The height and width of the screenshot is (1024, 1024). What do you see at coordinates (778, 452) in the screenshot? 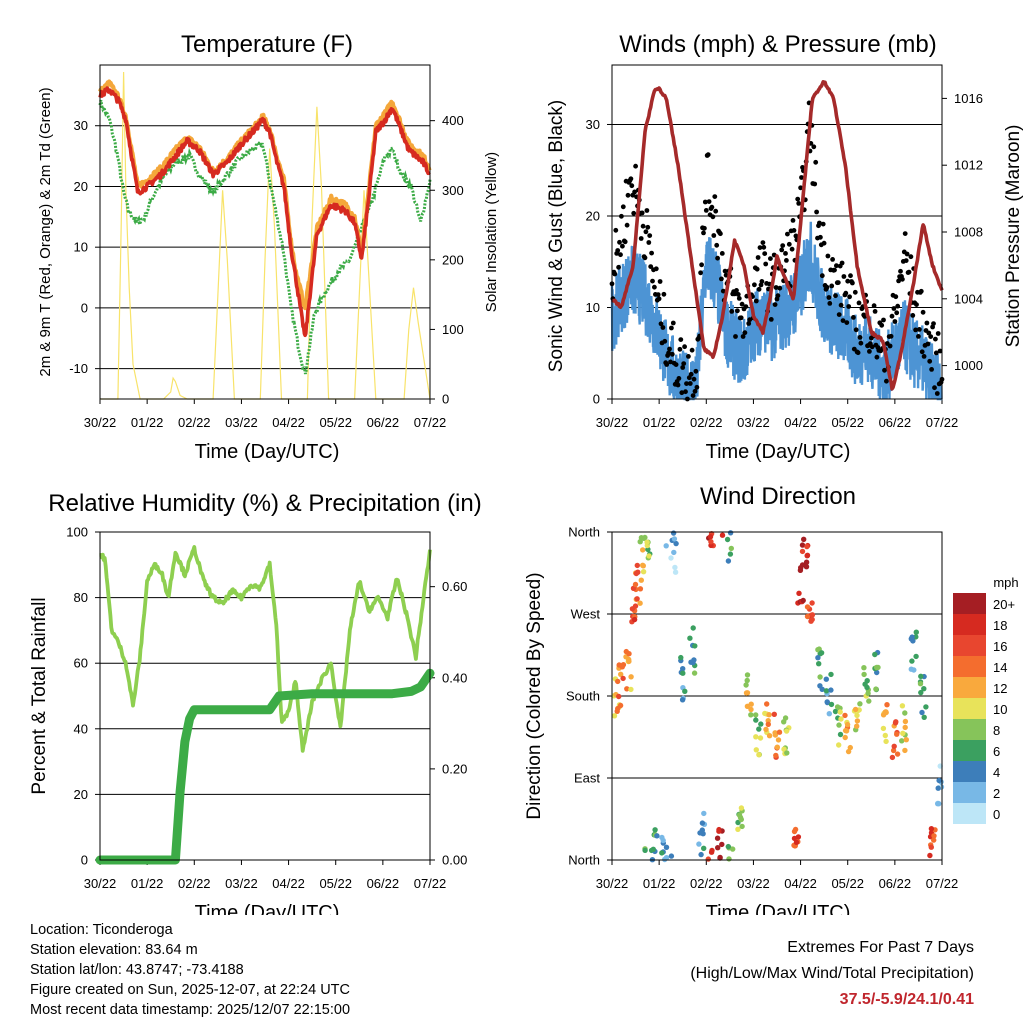
I see `winds-xlabel: Time (Day/UTC)` at bounding box center [778, 452].